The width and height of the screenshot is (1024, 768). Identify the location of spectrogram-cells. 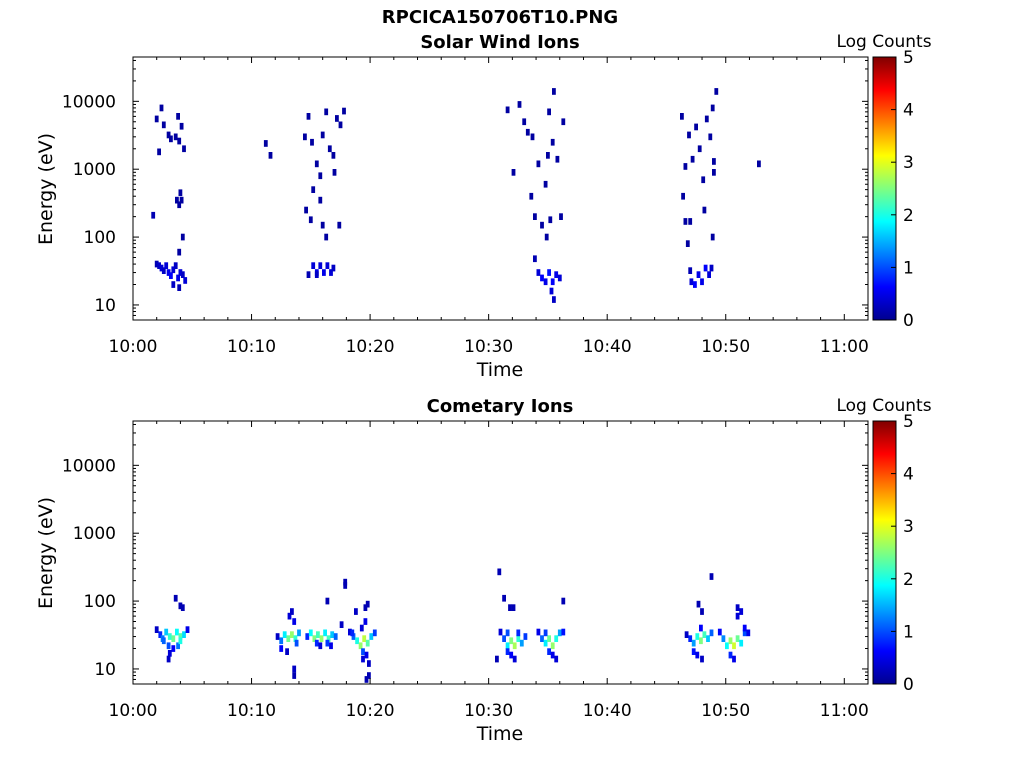
(452, 625).